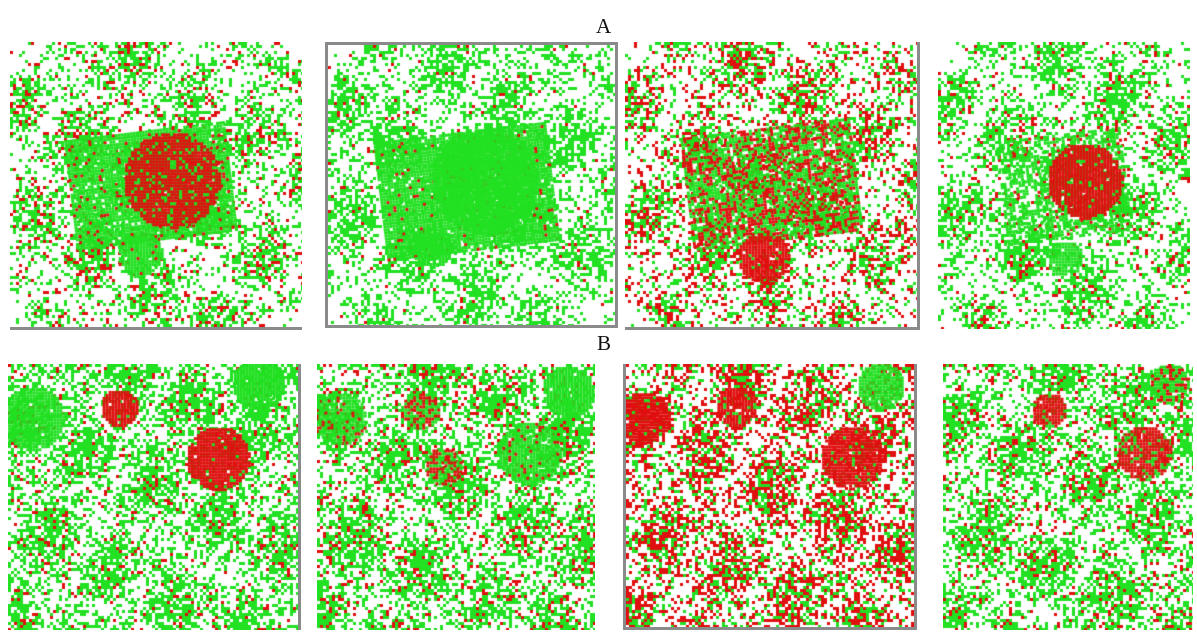  I want to click on classification-map-a1, so click(156, 184).